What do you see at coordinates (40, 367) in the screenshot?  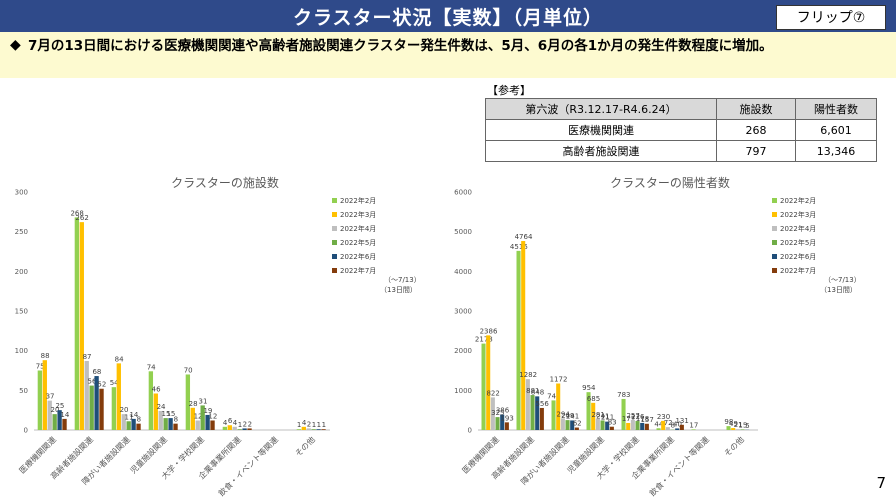 I see `data-label: 75` at bounding box center [40, 367].